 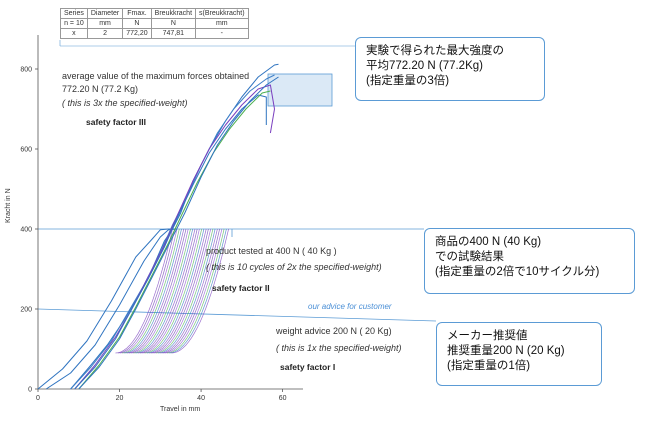 What do you see at coordinates (125, 103) in the screenshot?
I see `avg-line3: ( this is 3x the specified-weight)` at bounding box center [125, 103].